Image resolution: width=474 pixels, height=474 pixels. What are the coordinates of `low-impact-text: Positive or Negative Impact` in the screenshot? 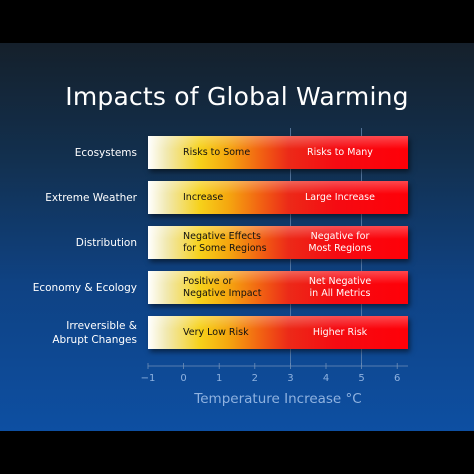 It's located at (222, 287).